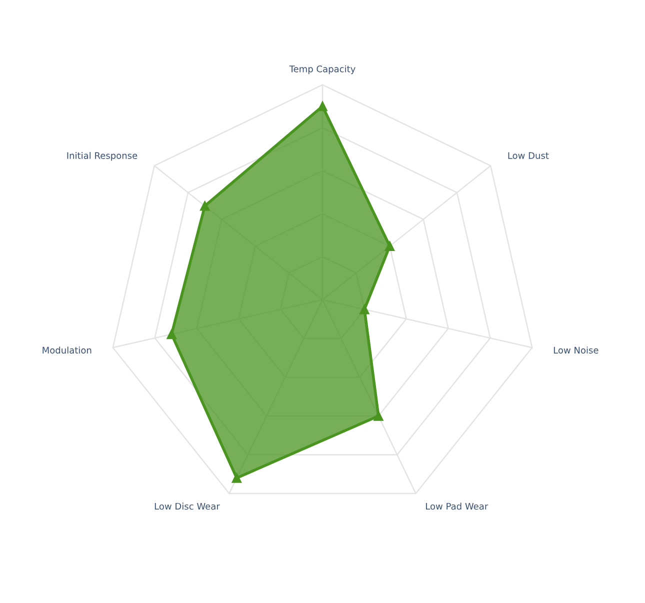 The height and width of the screenshot is (603, 645). Describe the element at coordinates (187, 506) in the screenshot. I see `spoke-label: Low Disc Wear` at that location.